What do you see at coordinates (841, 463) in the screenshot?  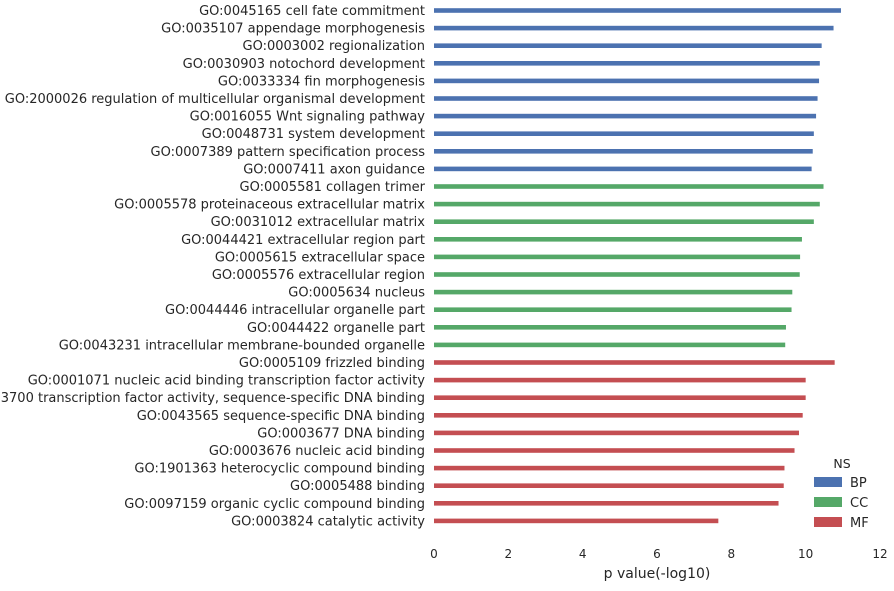 I see `legend-title: NS` at bounding box center [841, 463].